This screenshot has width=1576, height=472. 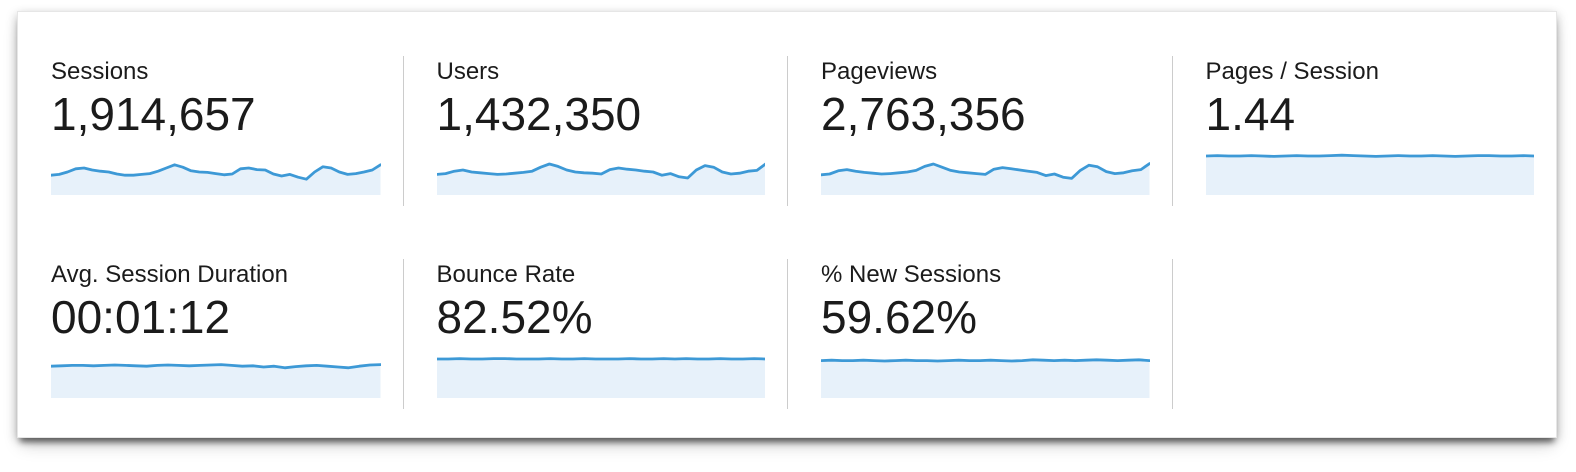 I want to click on empty-metric-slot, so click(x=1364, y=334).